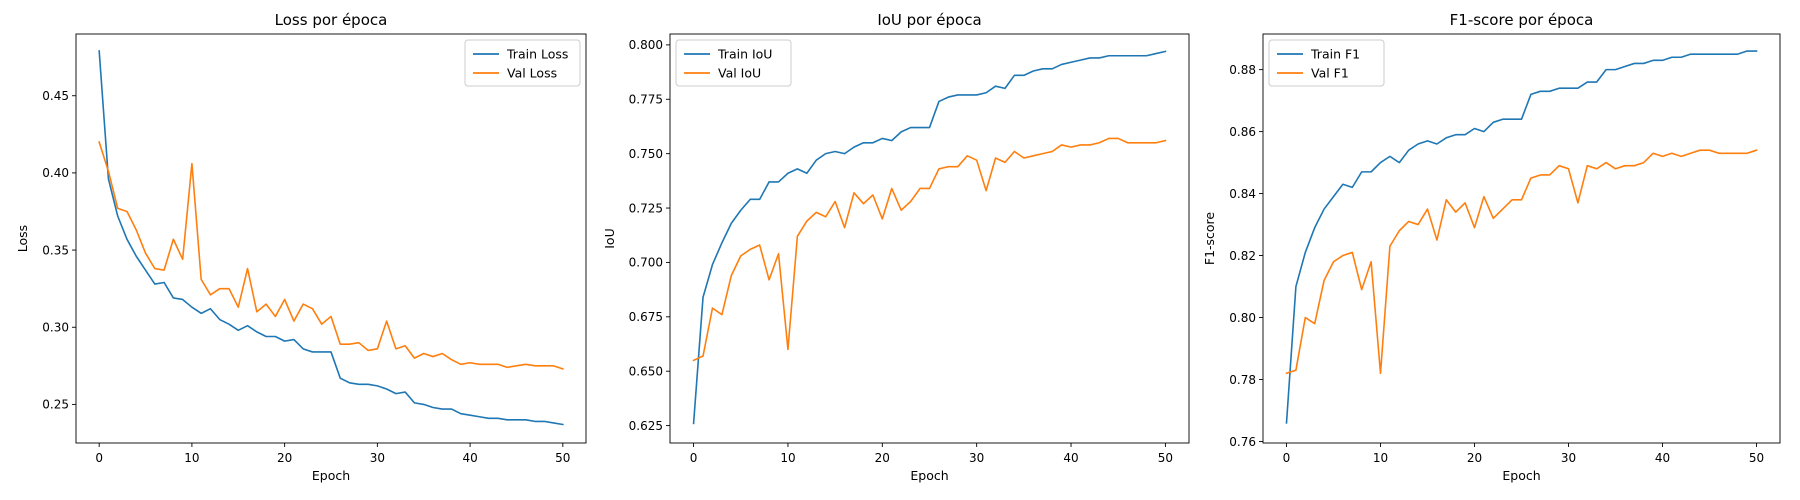 This screenshot has height=500, width=1800. I want to click on y-tick-label: 0.800, so click(646, 45).